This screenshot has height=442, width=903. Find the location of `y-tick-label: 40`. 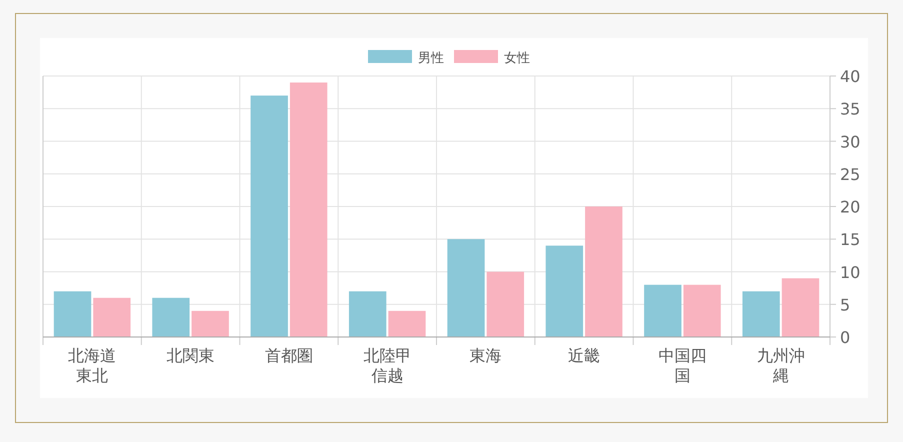

y-tick-label: 40 is located at coordinates (850, 76).